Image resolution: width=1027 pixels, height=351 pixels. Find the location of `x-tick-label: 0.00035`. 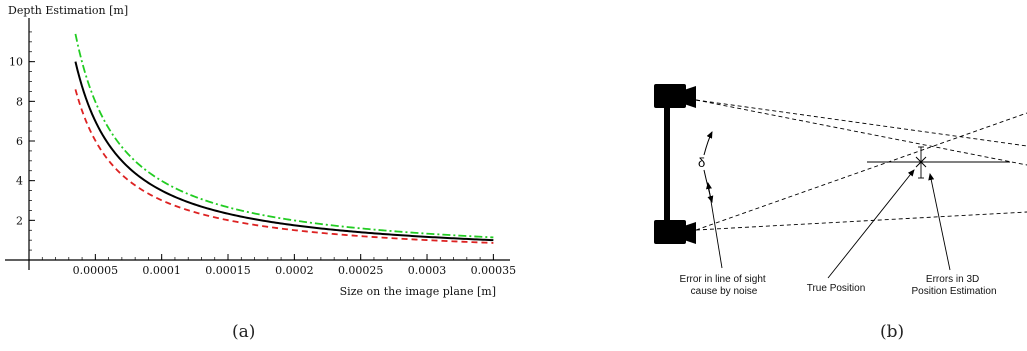

x-tick-label: 0.00035 is located at coordinates (494, 270).